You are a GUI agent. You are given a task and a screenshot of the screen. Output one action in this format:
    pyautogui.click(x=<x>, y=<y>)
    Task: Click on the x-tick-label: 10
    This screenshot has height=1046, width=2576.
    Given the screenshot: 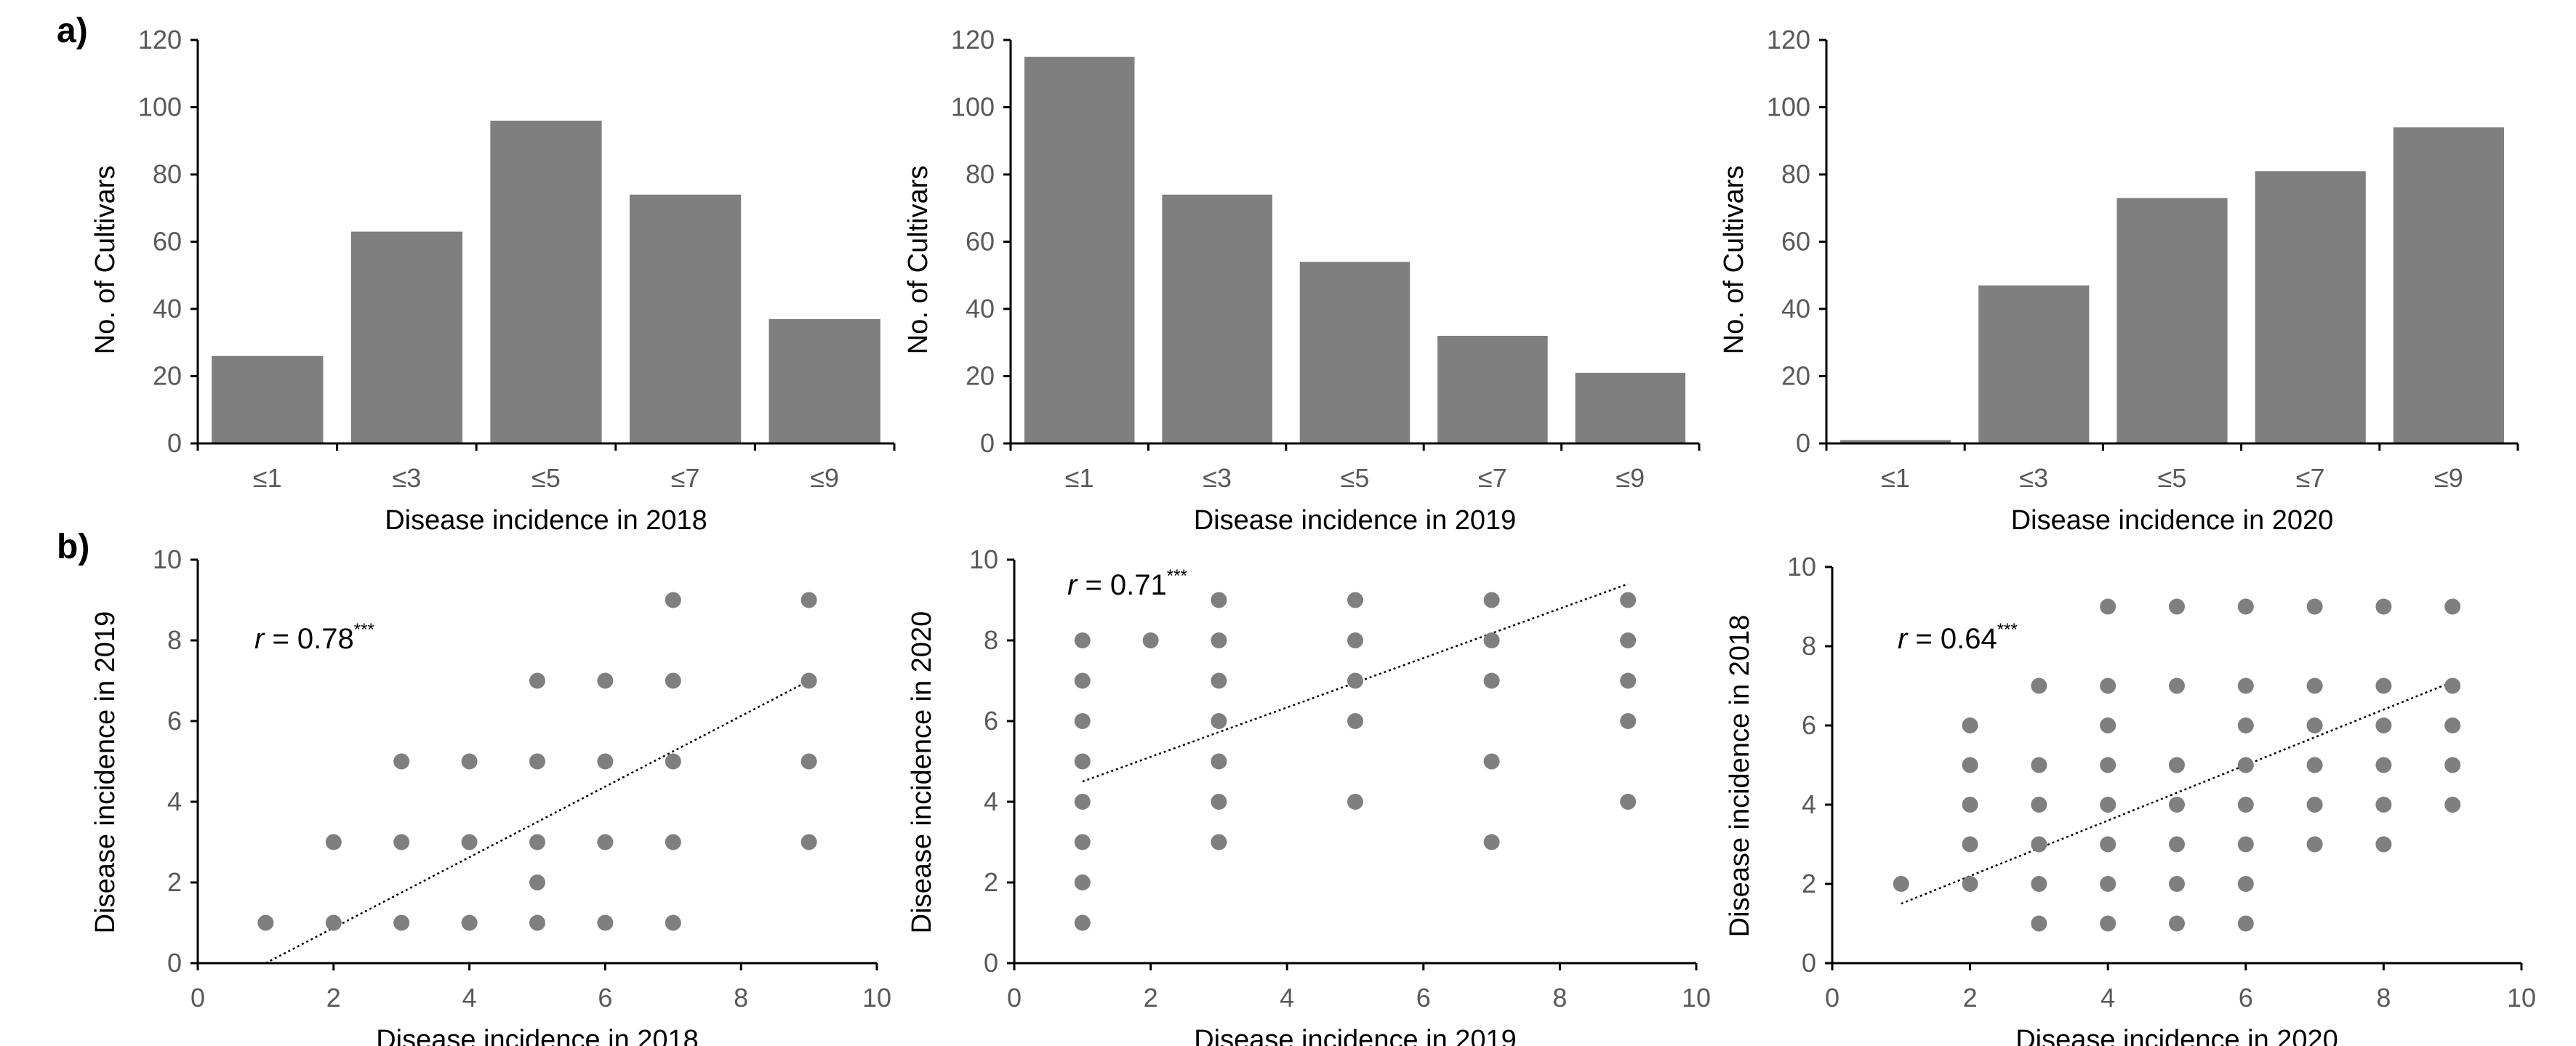 What is the action you would take?
    pyautogui.click(x=1696, y=998)
    